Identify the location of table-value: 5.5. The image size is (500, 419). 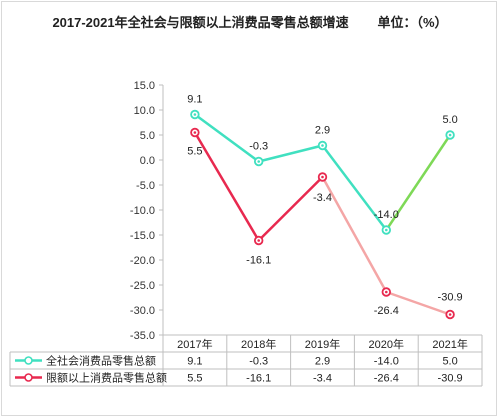
(194, 379).